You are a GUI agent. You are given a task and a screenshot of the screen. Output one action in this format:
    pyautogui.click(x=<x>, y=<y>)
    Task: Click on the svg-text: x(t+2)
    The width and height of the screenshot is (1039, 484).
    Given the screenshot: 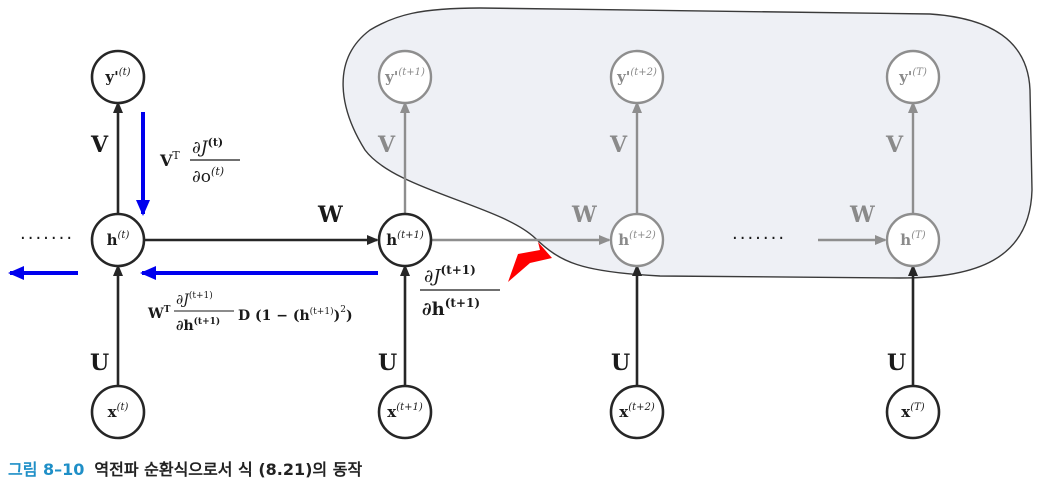 What is the action you would take?
    pyautogui.click(x=637, y=411)
    